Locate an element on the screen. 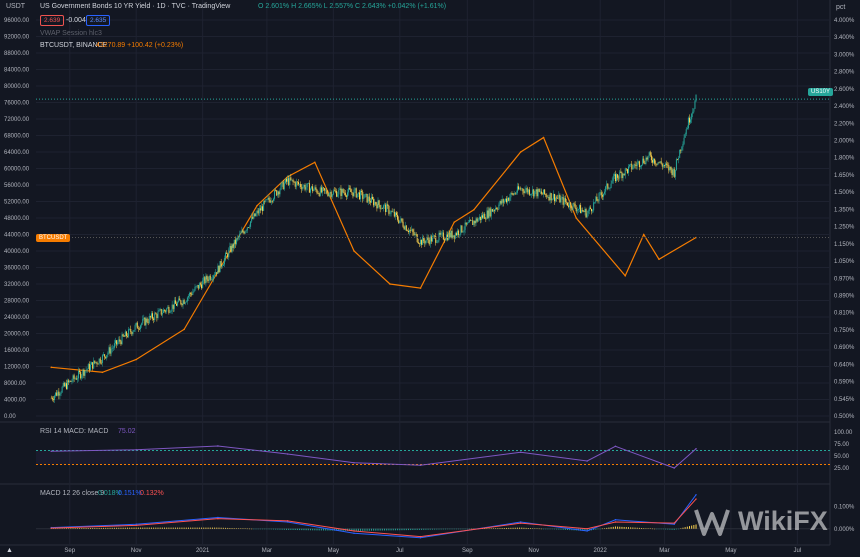  left-axis-label: 92000.00 is located at coordinates (17, 38).